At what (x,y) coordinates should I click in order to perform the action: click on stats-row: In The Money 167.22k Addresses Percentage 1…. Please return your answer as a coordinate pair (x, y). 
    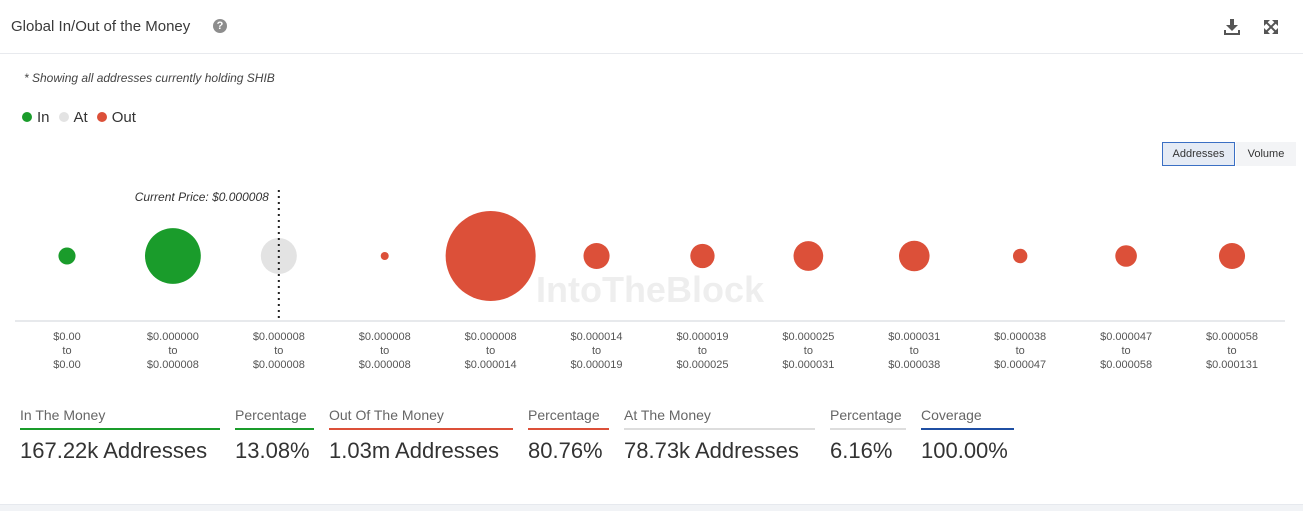
    Looking at the image, I should click on (651, 440).